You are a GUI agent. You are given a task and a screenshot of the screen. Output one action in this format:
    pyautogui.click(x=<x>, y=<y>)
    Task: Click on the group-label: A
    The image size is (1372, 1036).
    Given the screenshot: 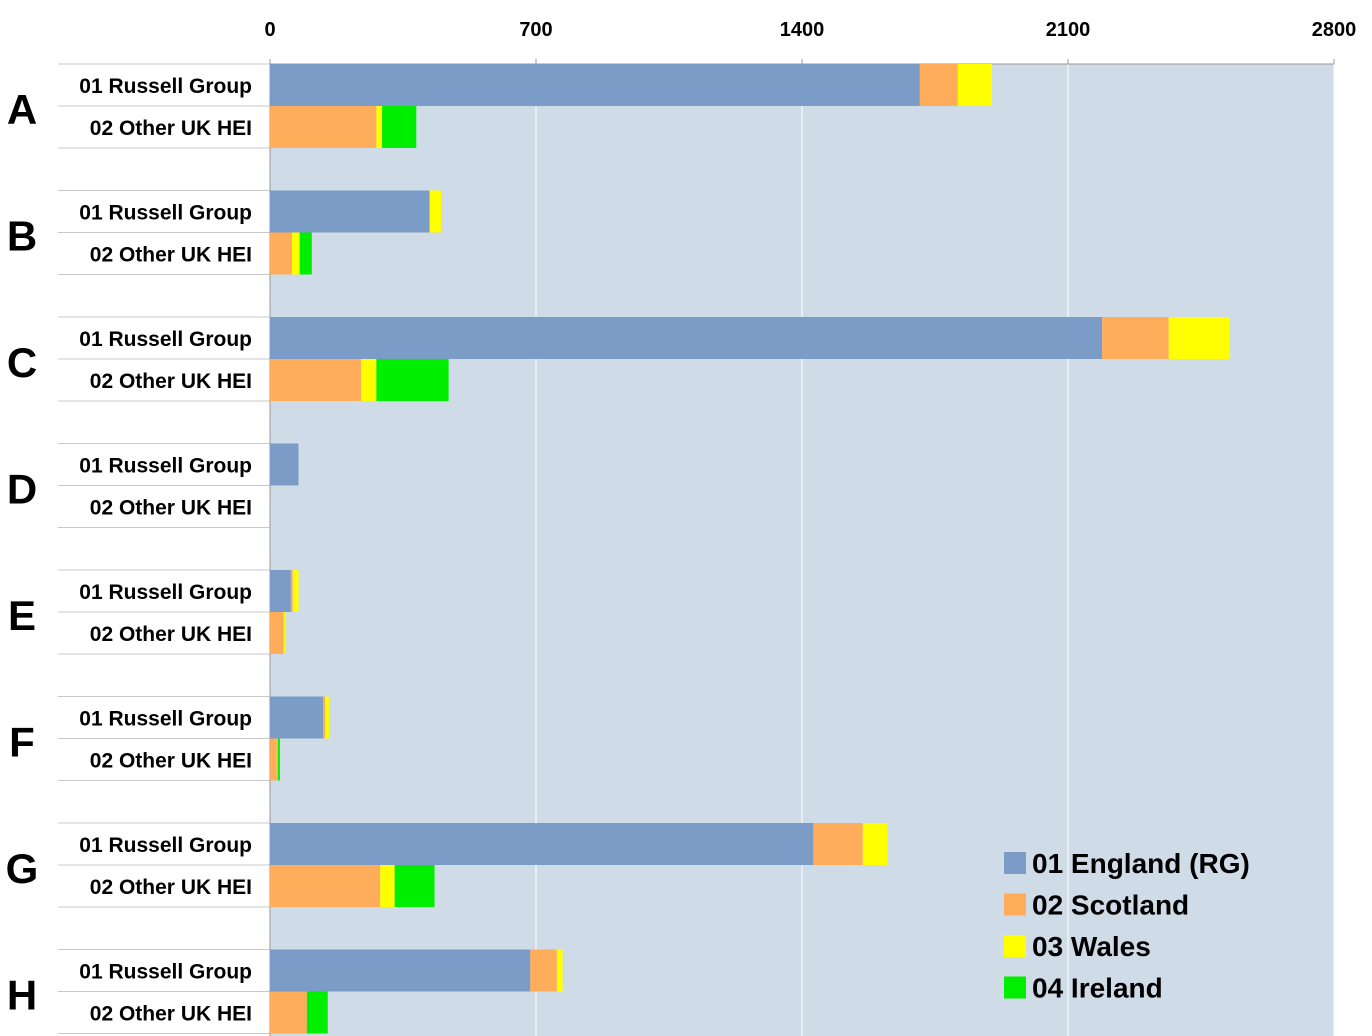 What is the action you would take?
    pyautogui.click(x=22, y=109)
    